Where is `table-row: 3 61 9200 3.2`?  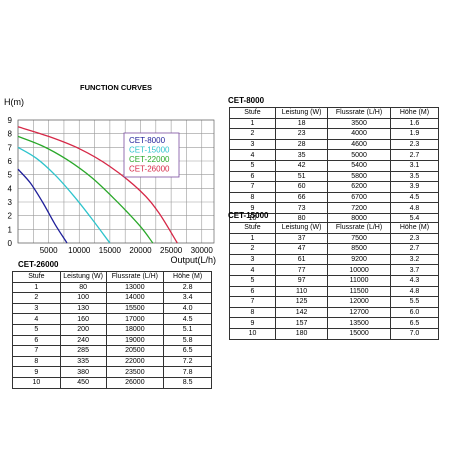
table-row: 3 61 9200 3.2 is located at coordinates (334, 259).